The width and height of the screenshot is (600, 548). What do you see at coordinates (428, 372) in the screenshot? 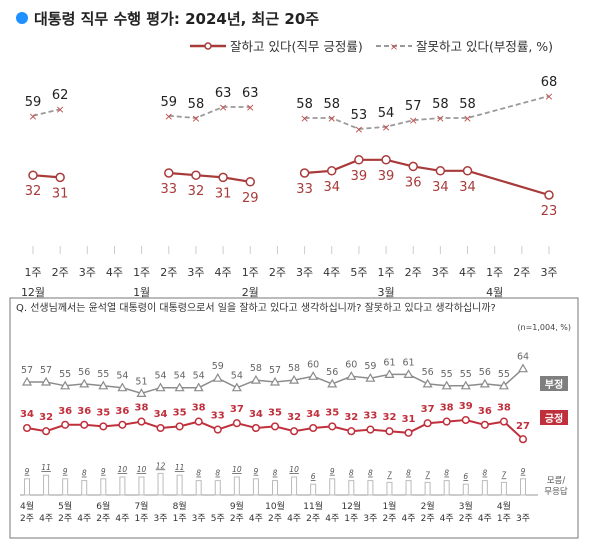
I see `negative-data-label: 56` at bounding box center [428, 372].